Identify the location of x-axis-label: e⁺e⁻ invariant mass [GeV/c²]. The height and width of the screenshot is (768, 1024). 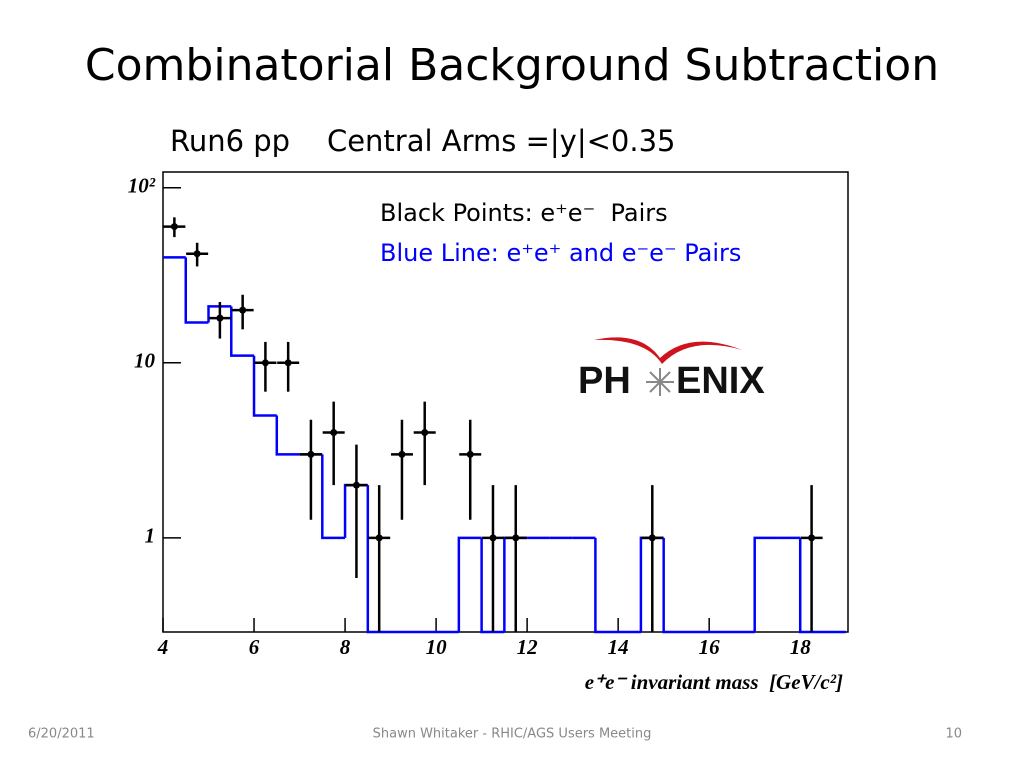
(714, 682).